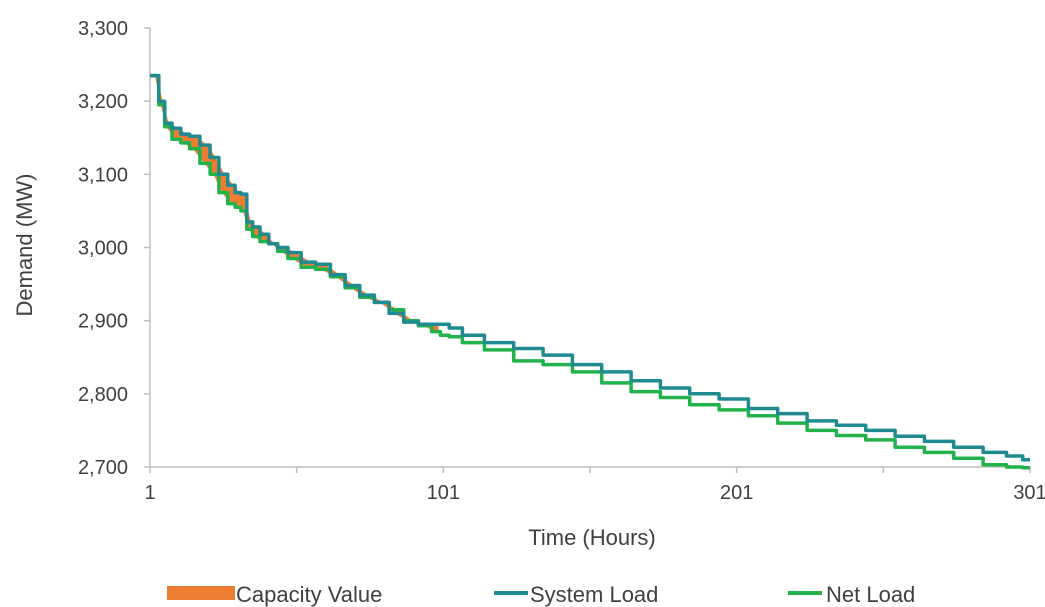 The image size is (1045, 607). What do you see at coordinates (592, 537) in the screenshot?
I see `x-axis-title: Time (Hours)` at bounding box center [592, 537].